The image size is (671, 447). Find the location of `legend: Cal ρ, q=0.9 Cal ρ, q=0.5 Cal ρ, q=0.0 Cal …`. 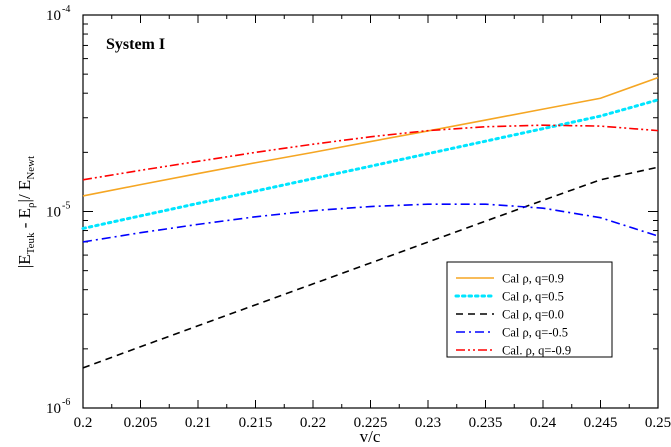

legend: Cal ρ, q=0.9 Cal ρ, q=0.5 Cal ρ, q=0.0 Cal … is located at coordinates (529, 309).